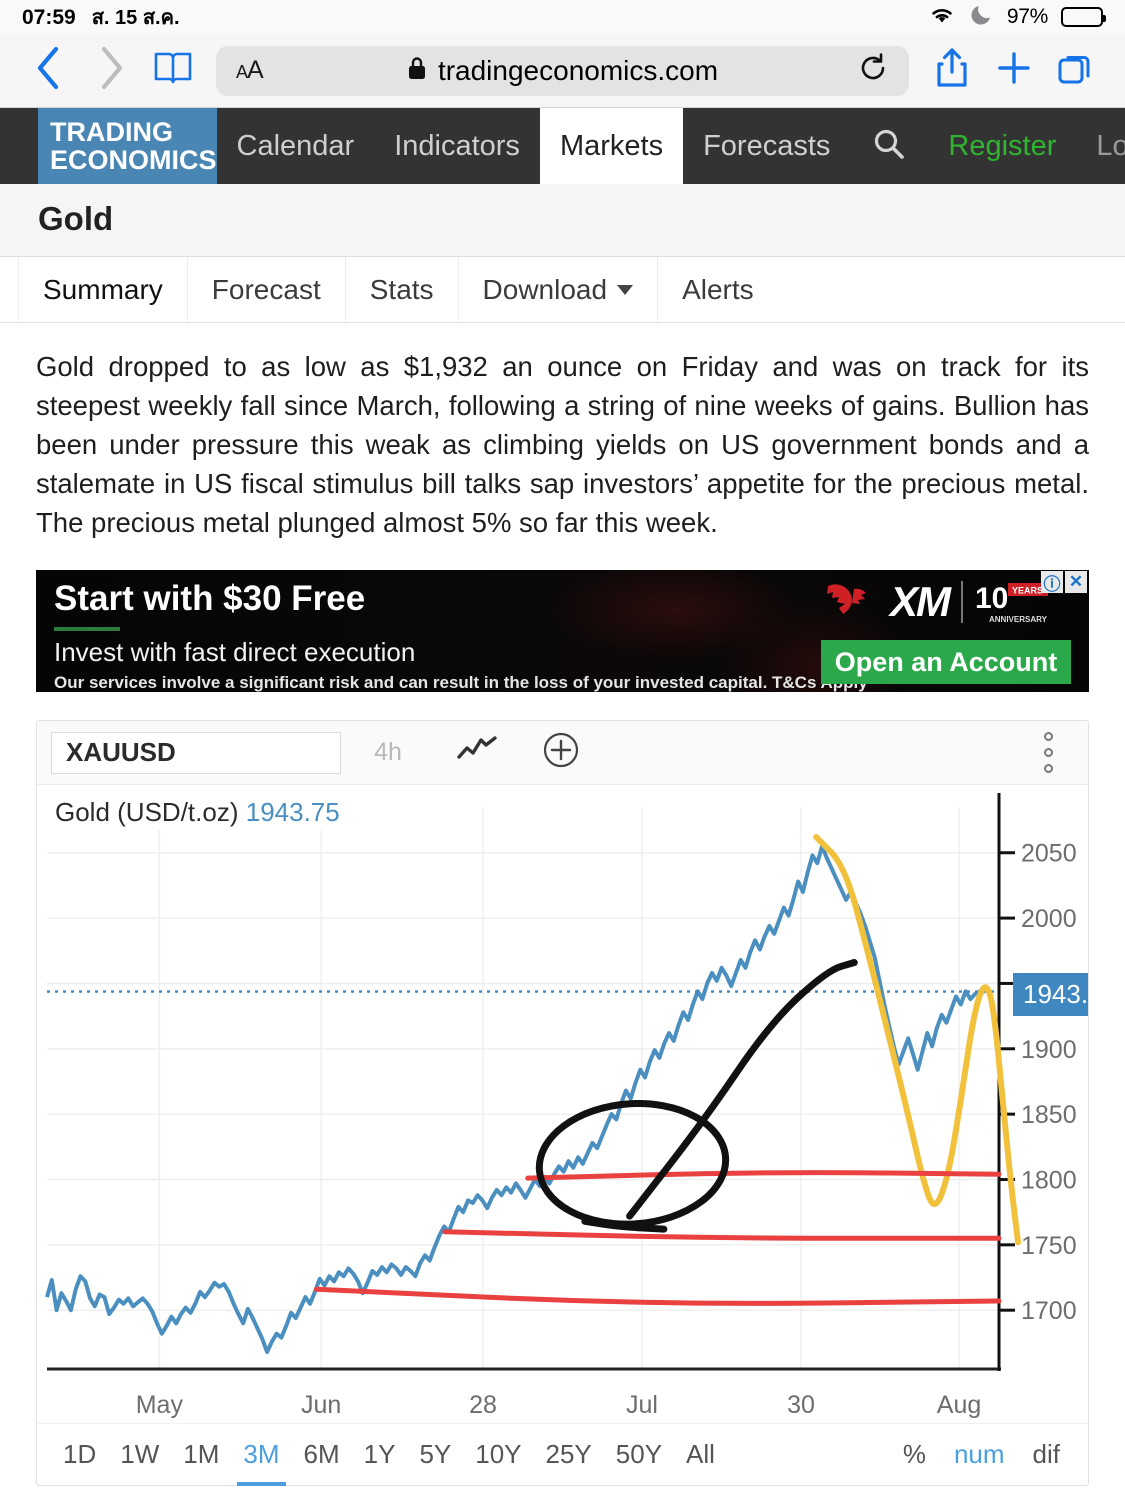  I want to click on svg-text: YEARS, so click(1027, 591).